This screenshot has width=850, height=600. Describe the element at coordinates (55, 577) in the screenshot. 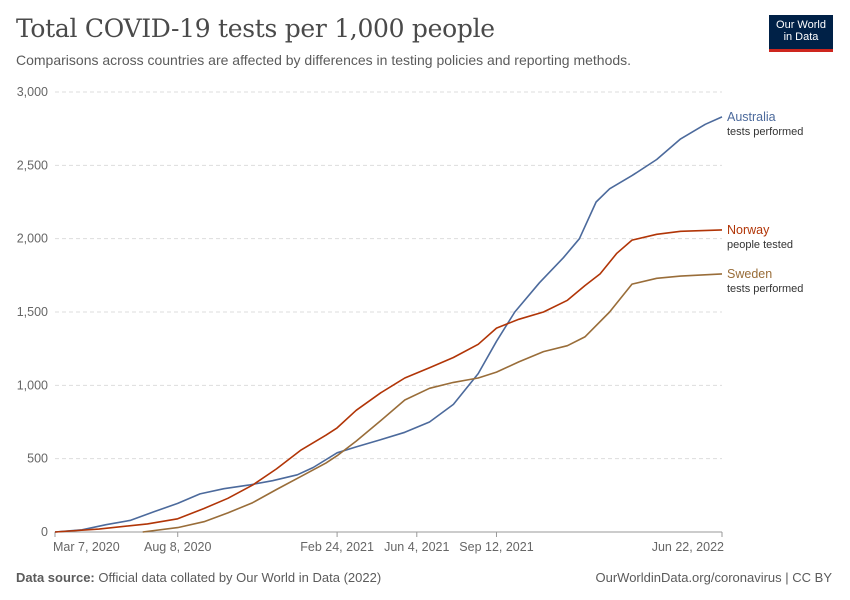

I see `data-source-label: Data source:` at that location.